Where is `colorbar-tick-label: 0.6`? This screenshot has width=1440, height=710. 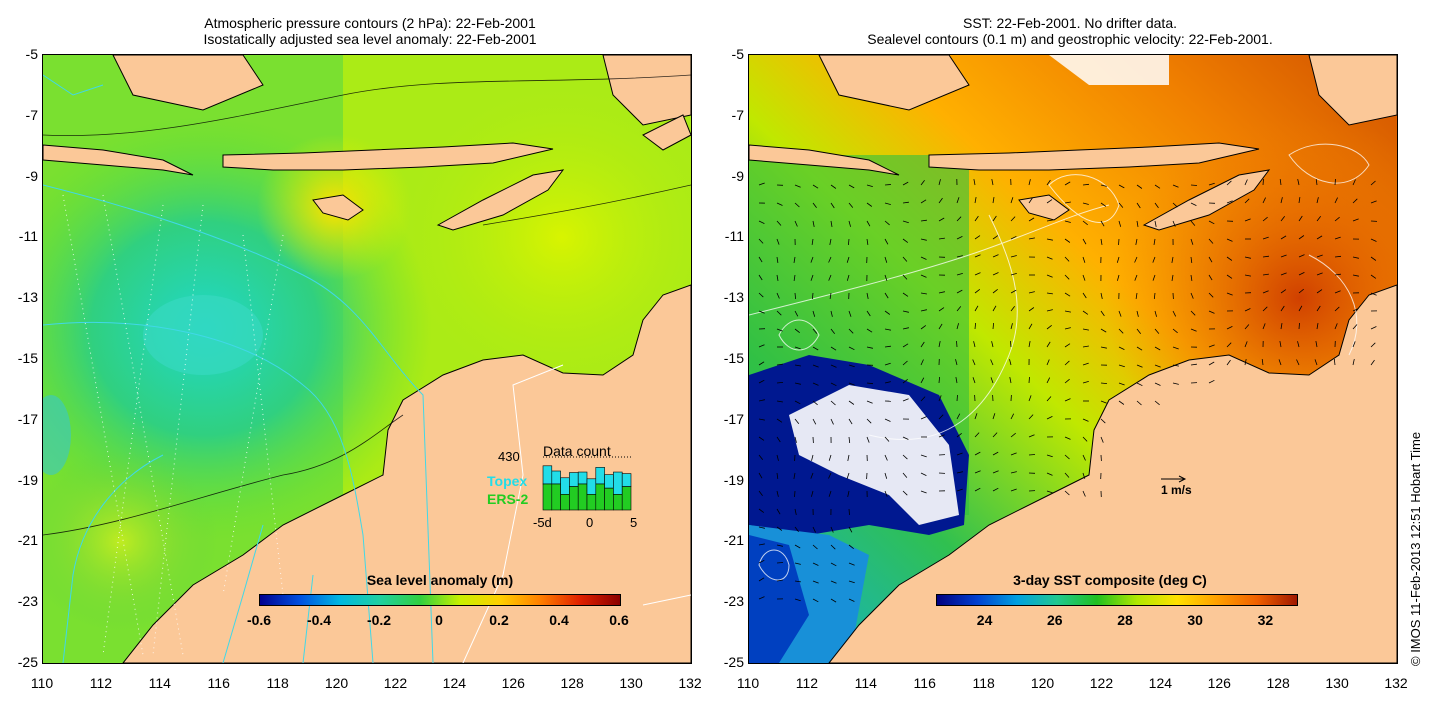
colorbar-tick-label: 0.6 is located at coordinates (619, 620).